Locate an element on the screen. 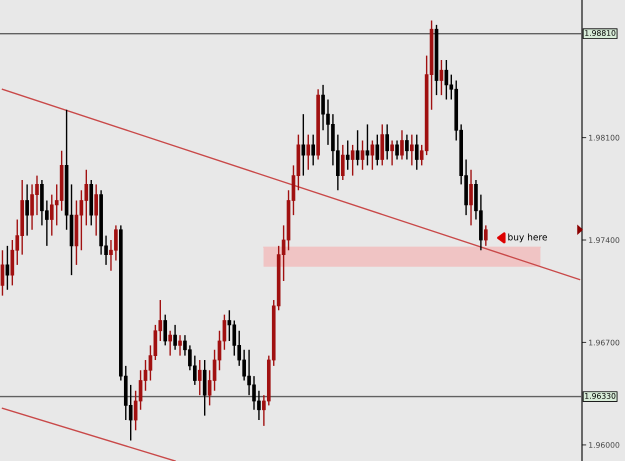  annotation: buy here is located at coordinates (528, 238).